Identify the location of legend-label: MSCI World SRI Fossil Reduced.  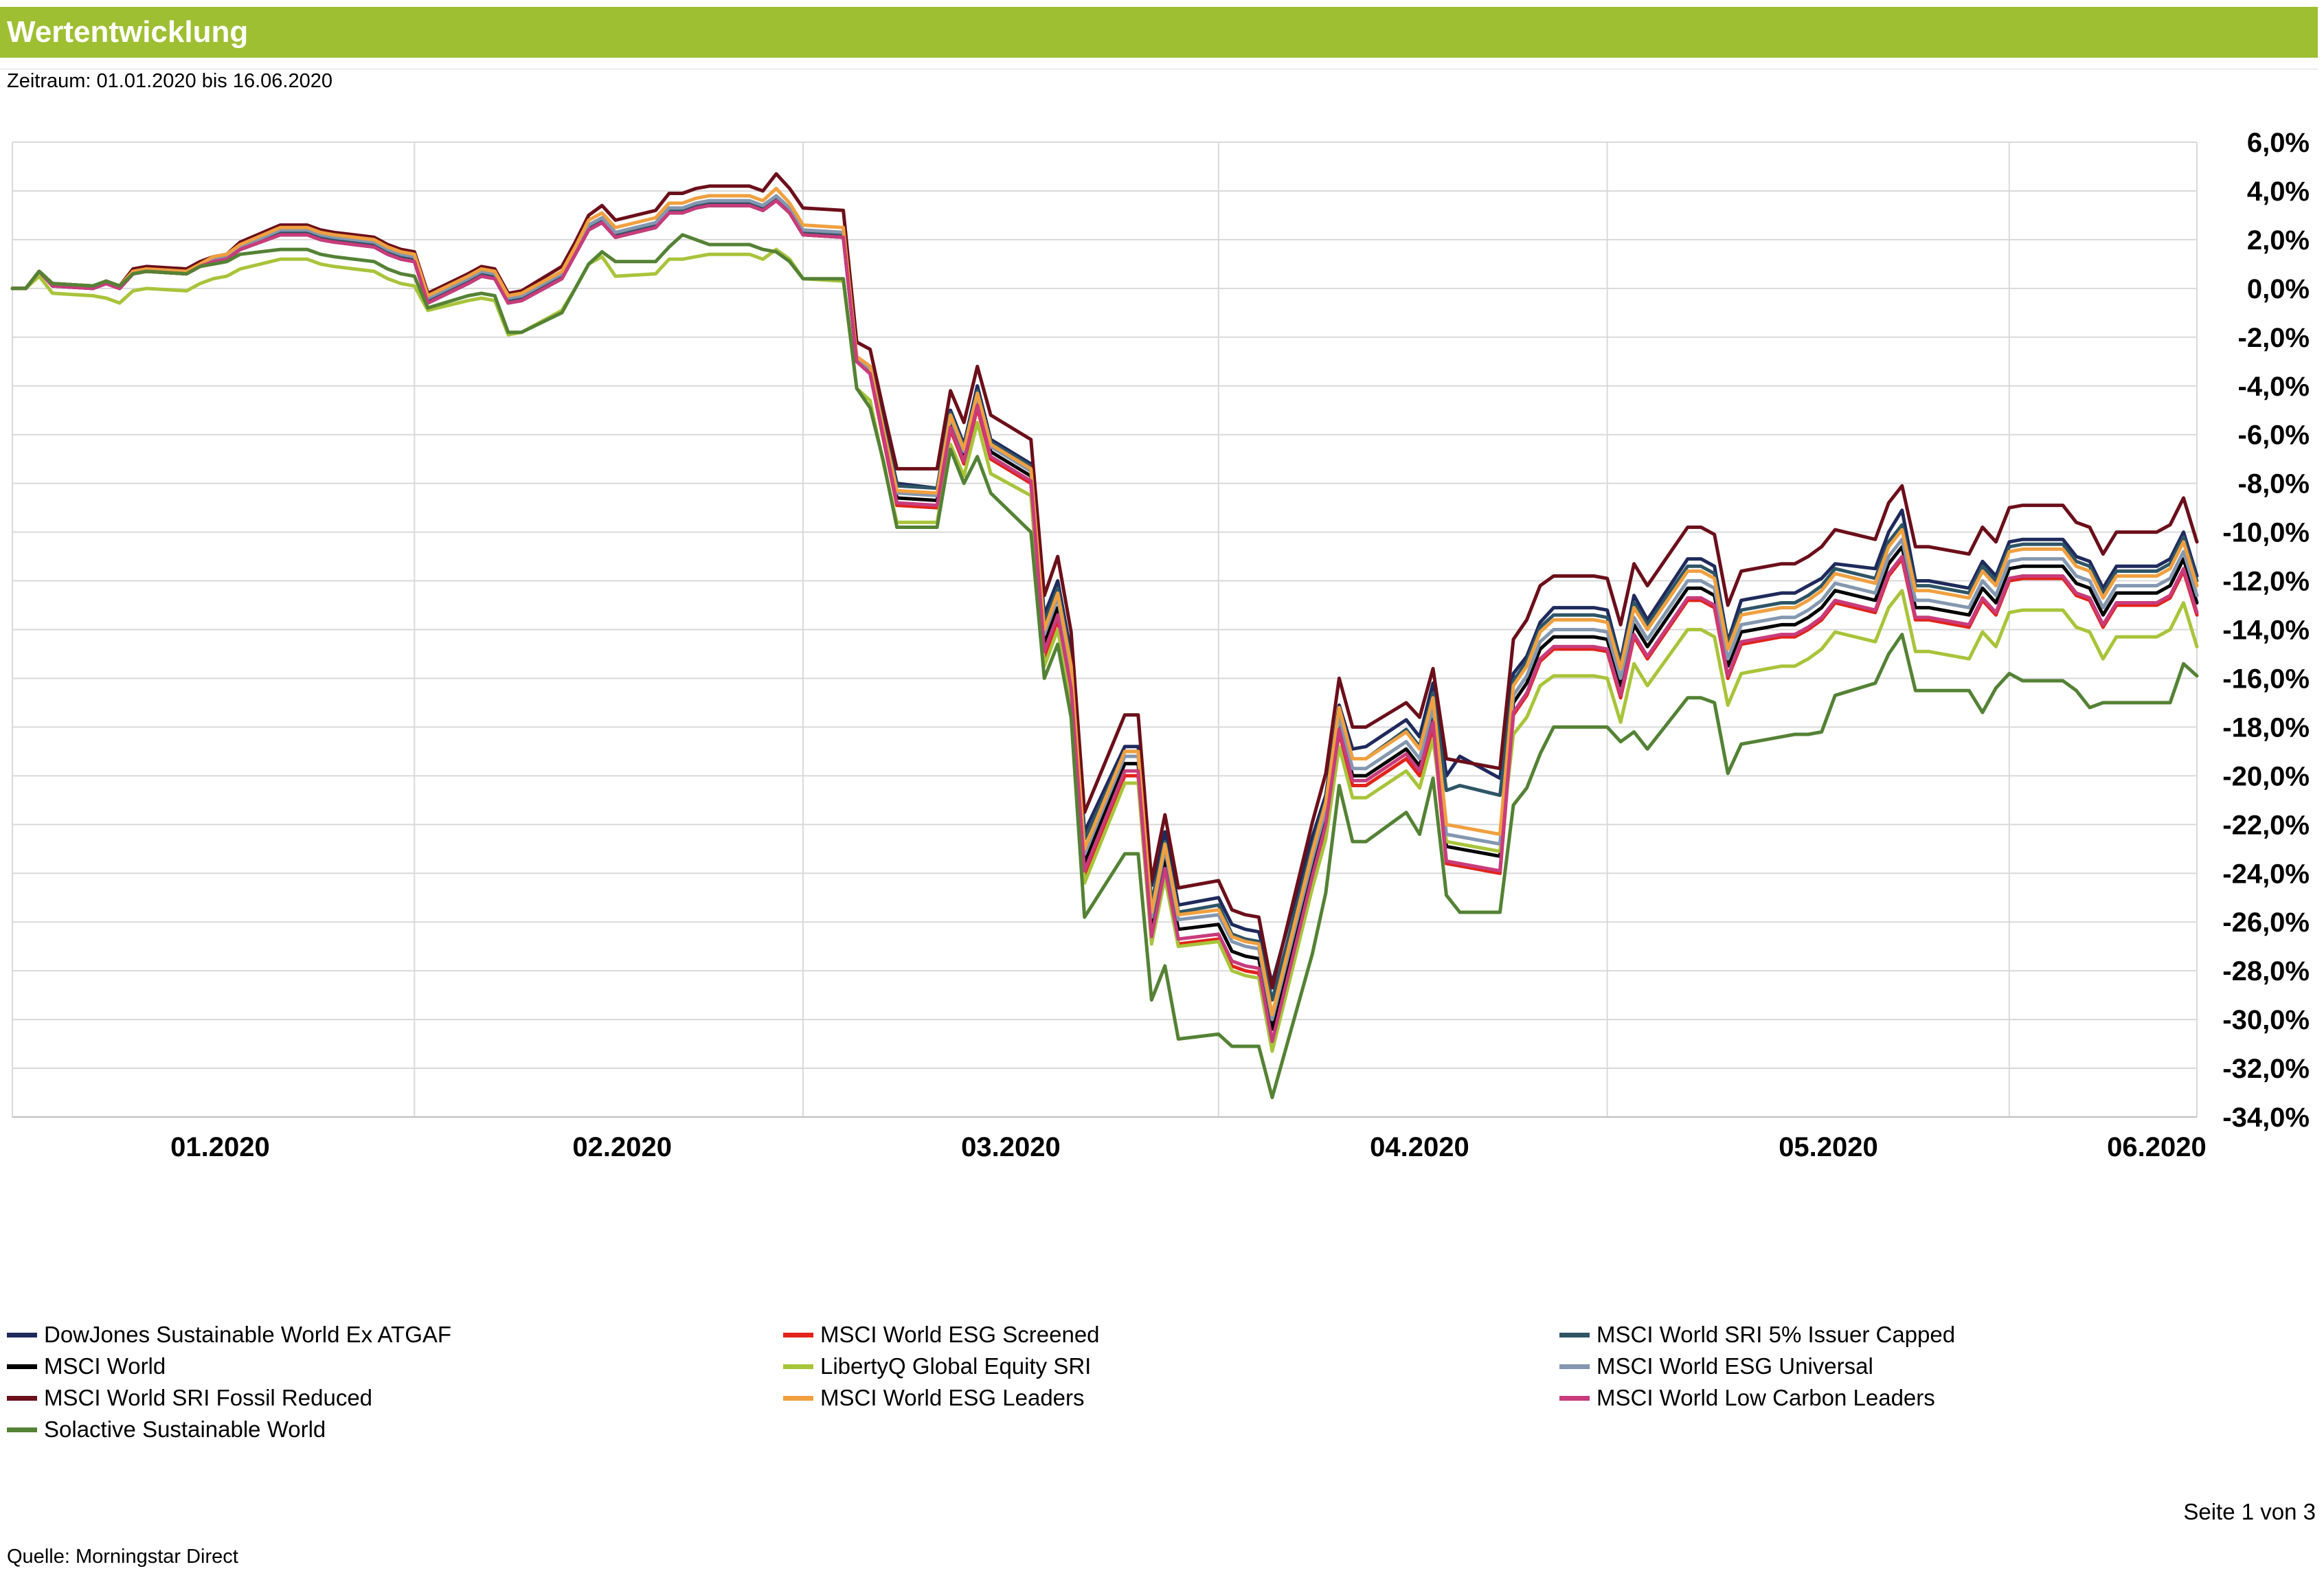
(208, 1397).